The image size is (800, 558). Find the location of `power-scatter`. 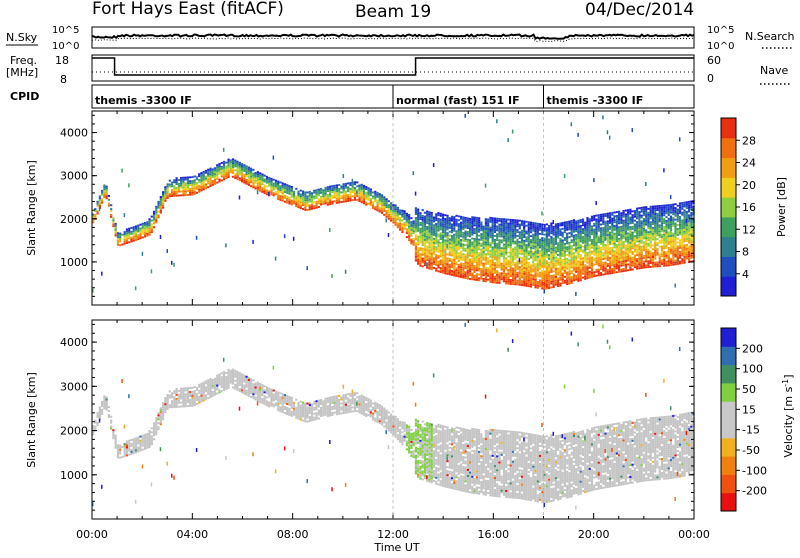

power-scatter is located at coordinates (596, 203).